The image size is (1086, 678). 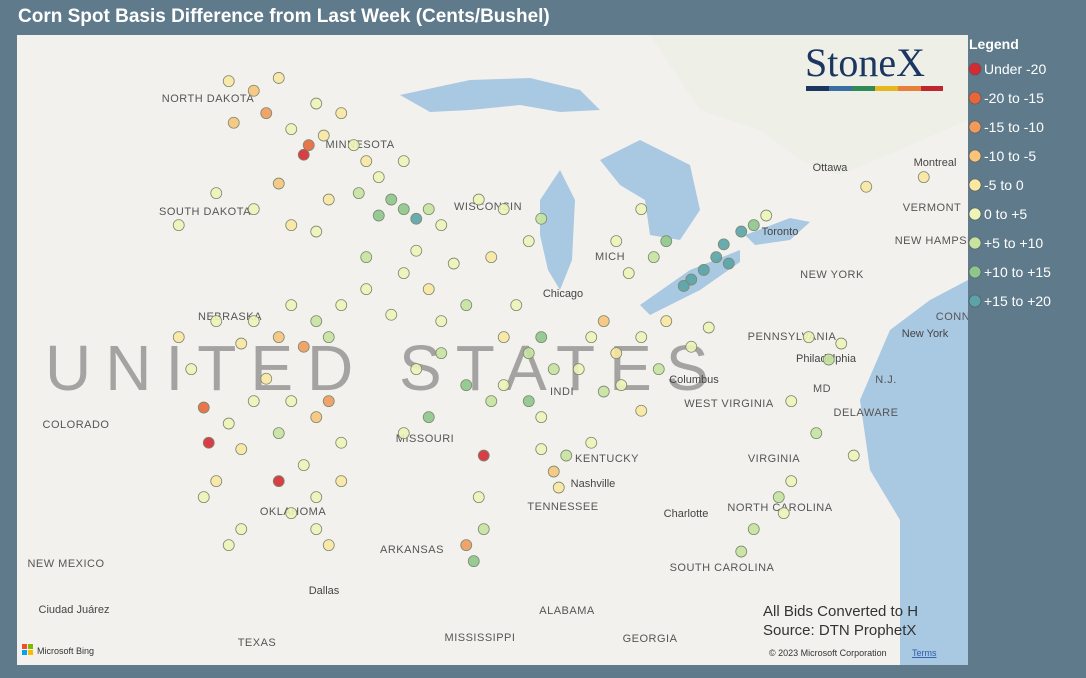 What do you see at coordinates (925, 334) in the screenshot?
I see `map-label: New York` at bounding box center [925, 334].